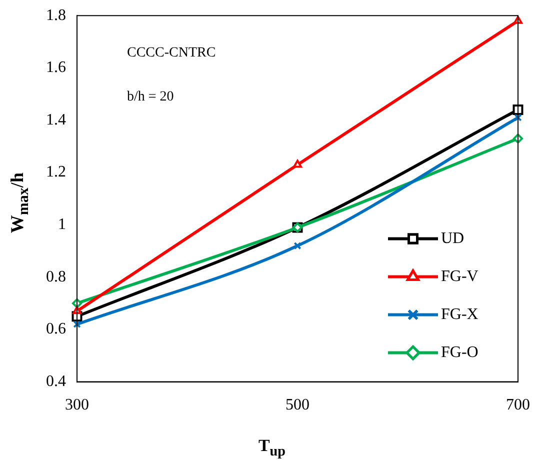 Image resolution: width=544 pixels, height=469 pixels. What do you see at coordinates (62, 225) in the screenshot?
I see `y-tick-label: 1` at bounding box center [62, 225].